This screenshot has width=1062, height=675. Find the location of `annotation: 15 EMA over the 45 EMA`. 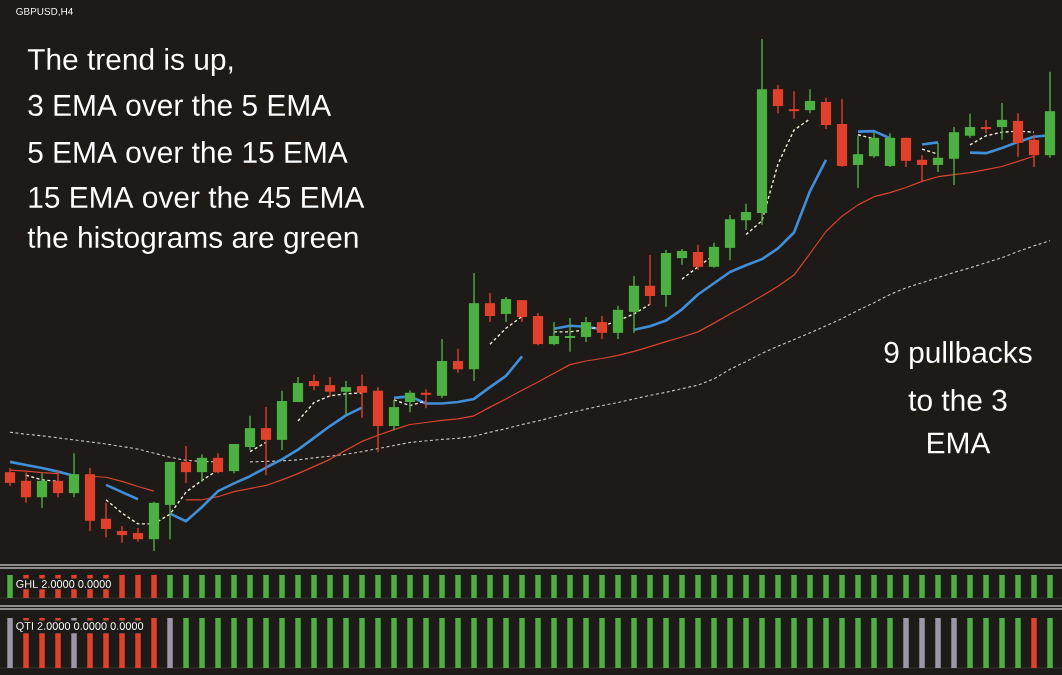

annotation: 15 EMA over the 45 EMA is located at coordinates (197, 197).